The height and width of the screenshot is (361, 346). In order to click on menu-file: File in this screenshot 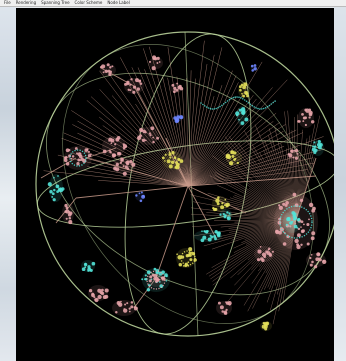, I will do `click(7, 2)`.